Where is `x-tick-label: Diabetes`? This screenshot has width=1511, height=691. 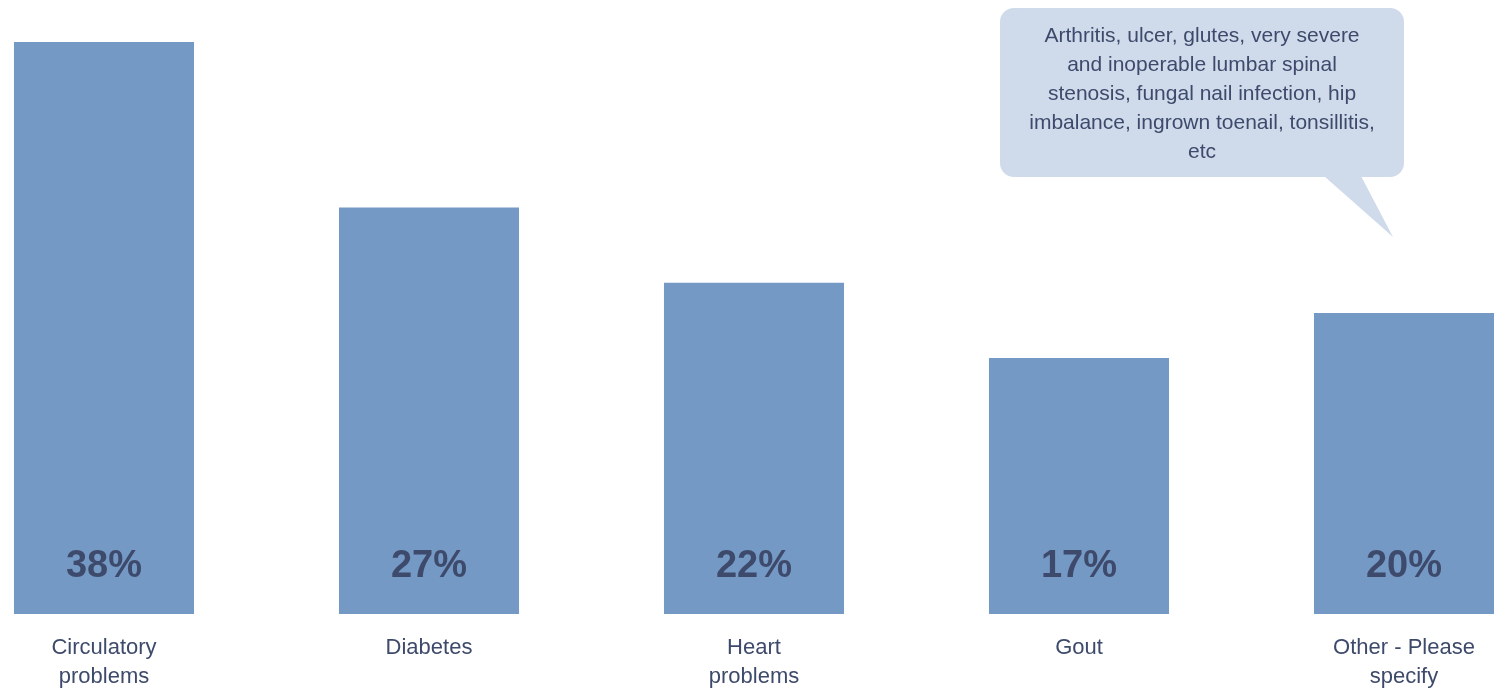 x-tick-label: Diabetes is located at coordinates (429, 646).